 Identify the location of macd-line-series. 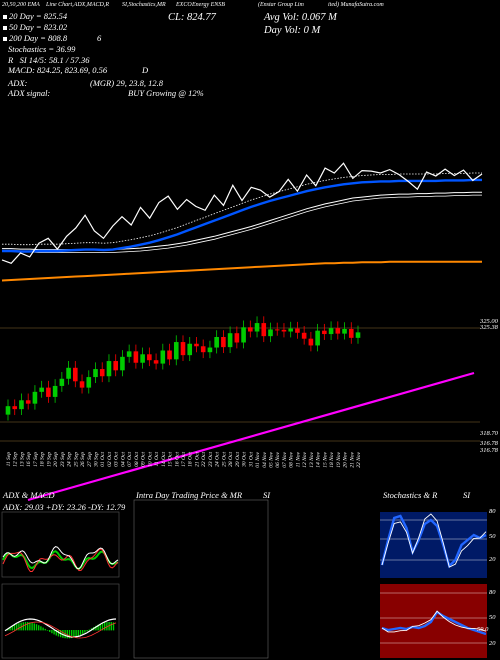
(60, 628).